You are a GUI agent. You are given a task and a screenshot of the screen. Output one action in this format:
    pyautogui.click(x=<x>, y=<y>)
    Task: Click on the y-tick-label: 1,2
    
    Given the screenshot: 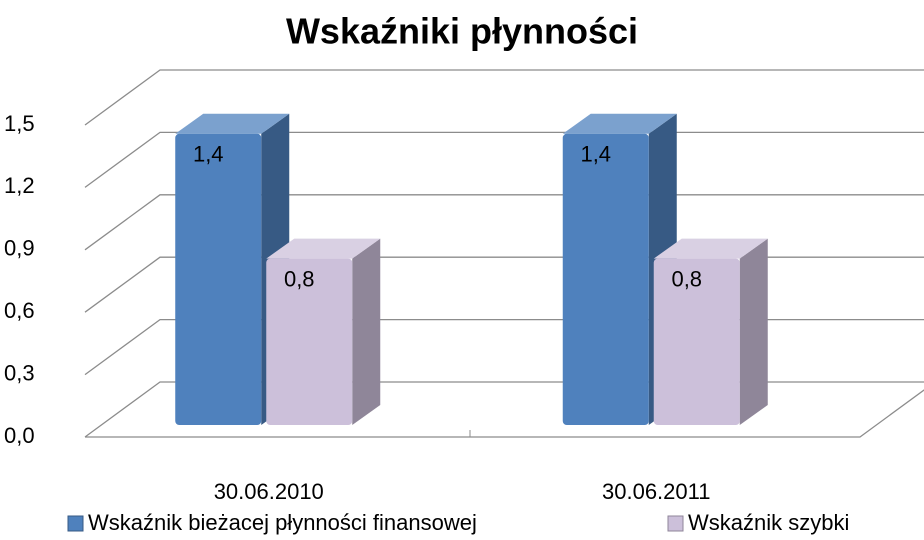 What is the action you would take?
    pyautogui.click(x=19, y=185)
    